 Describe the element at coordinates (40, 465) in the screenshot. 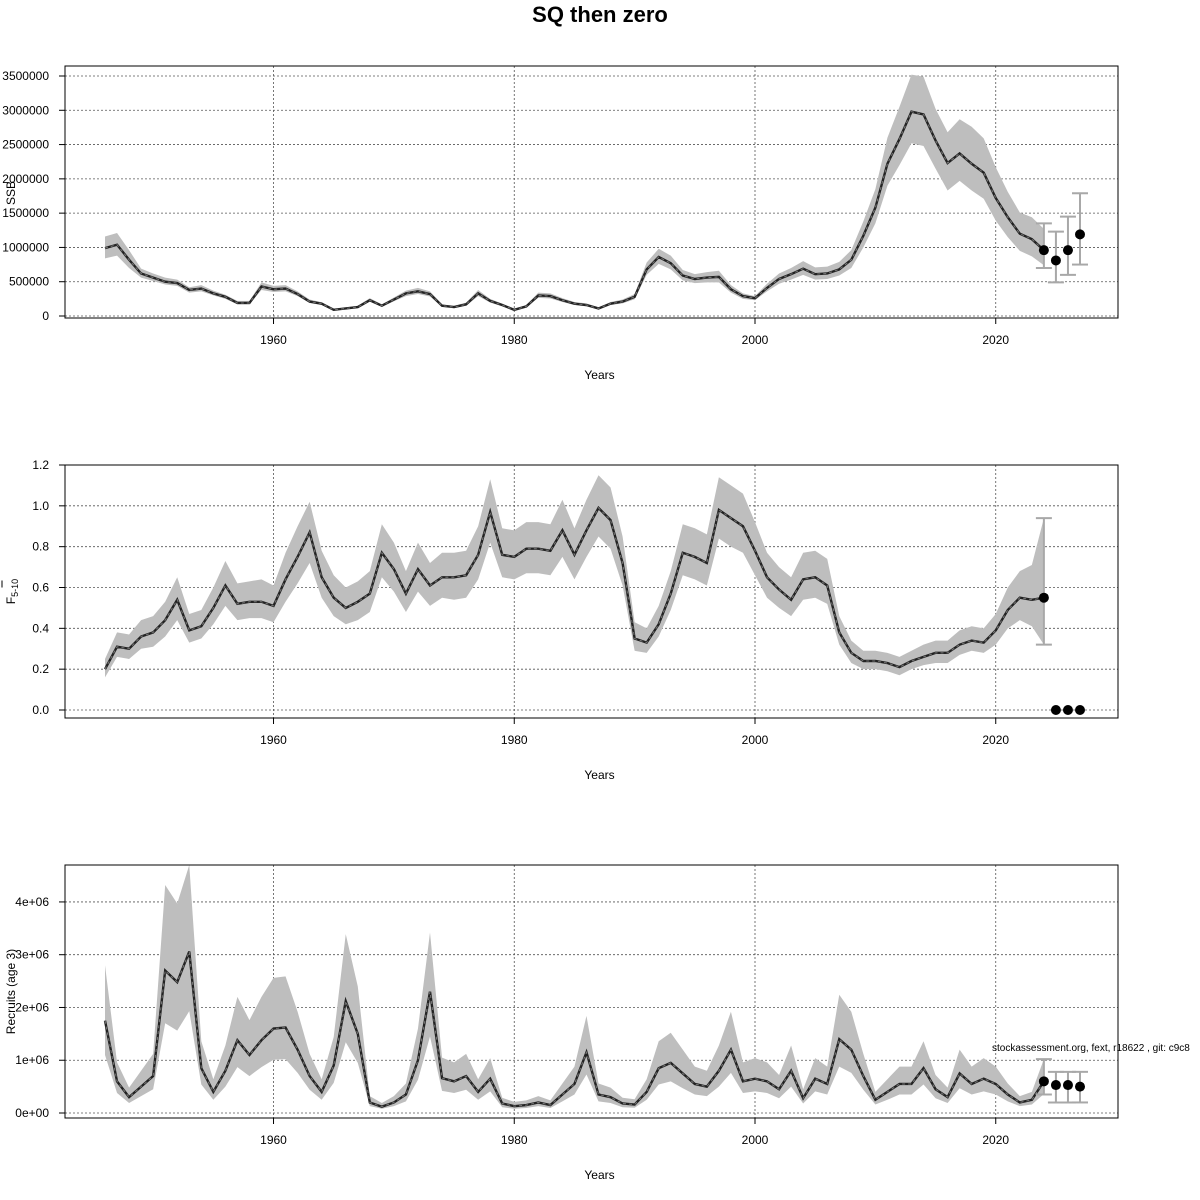

I see `f-ytick-label: 1.2` at that location.